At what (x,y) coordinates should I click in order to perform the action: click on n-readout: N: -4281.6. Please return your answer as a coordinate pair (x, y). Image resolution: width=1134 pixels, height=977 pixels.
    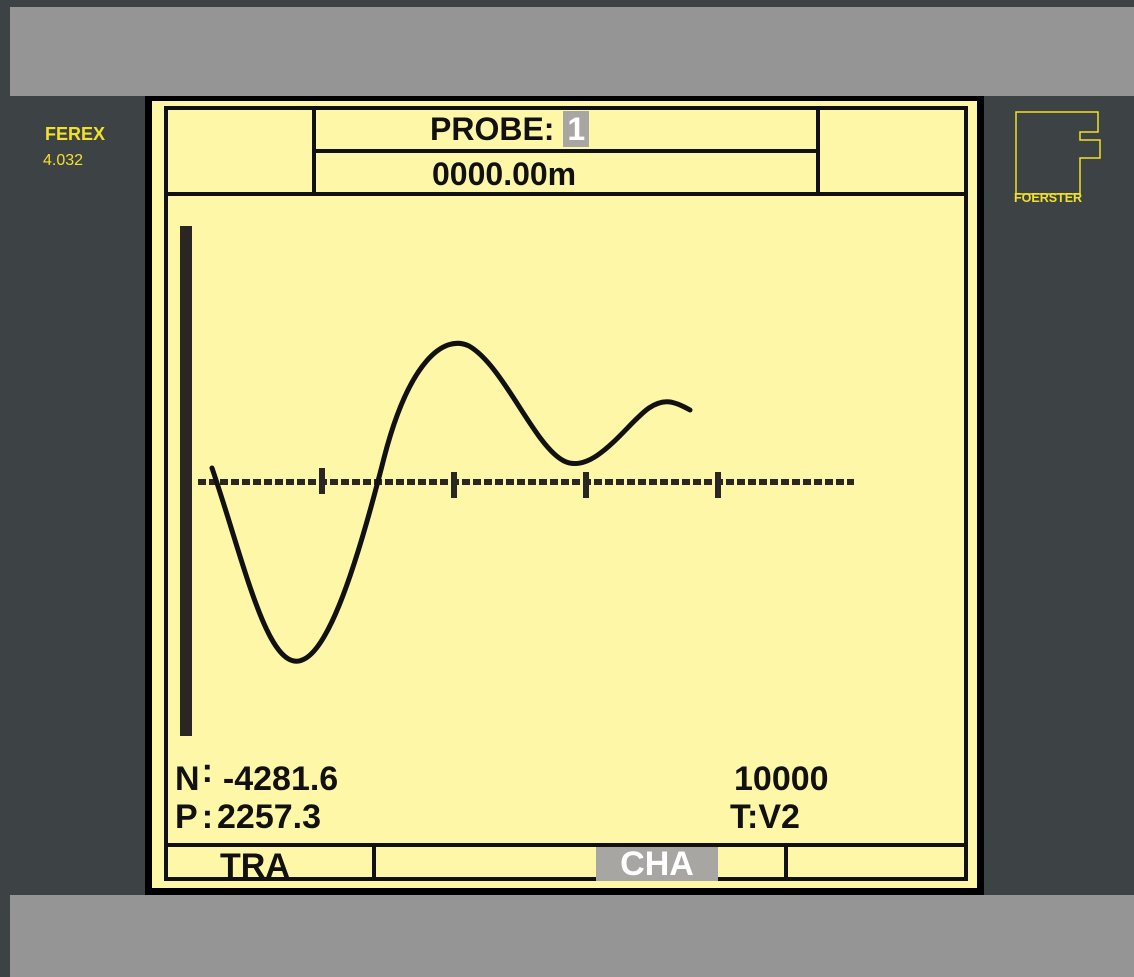
    Looking at the image, I should click on (257, 775).